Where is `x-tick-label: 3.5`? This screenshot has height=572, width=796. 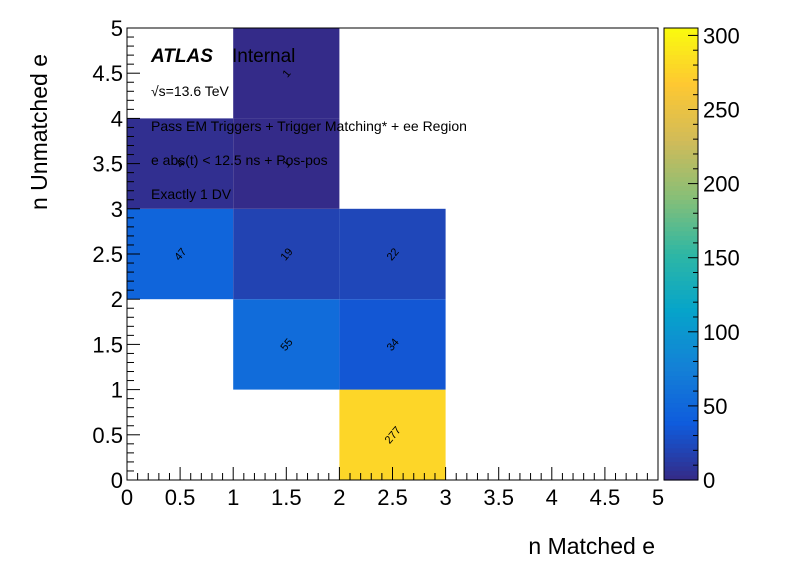 x-tick-label: 3.5 is located at coordinates (498, 497).